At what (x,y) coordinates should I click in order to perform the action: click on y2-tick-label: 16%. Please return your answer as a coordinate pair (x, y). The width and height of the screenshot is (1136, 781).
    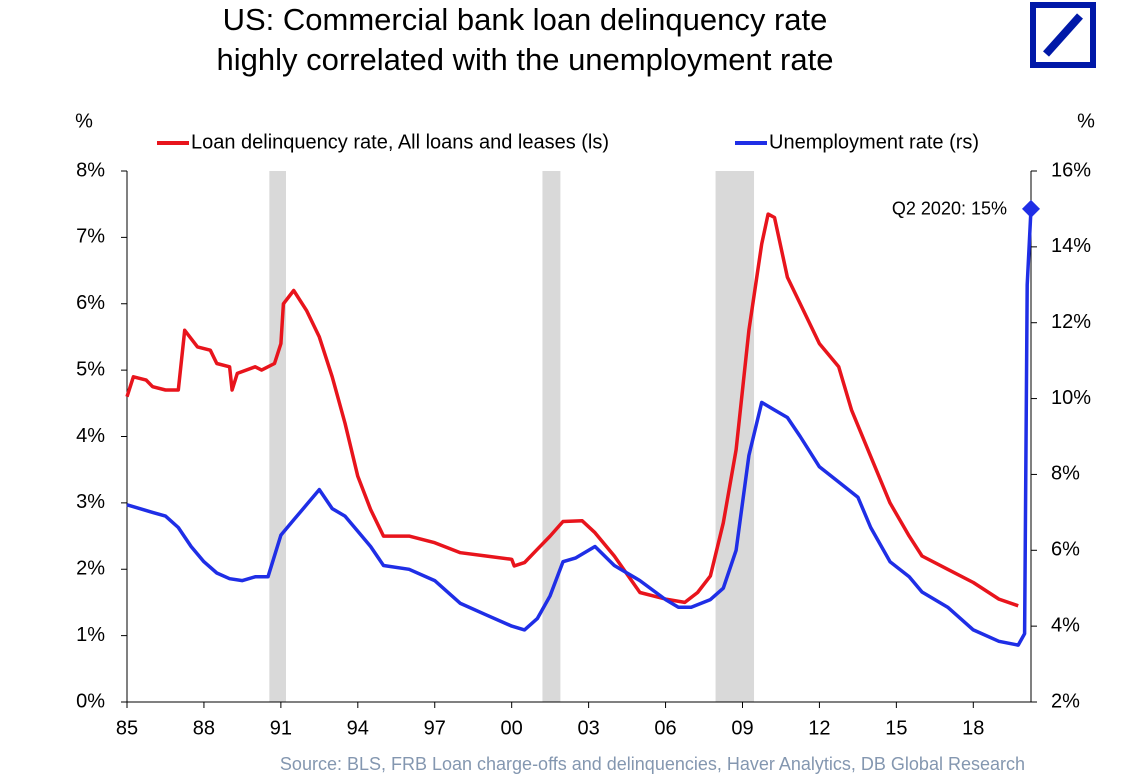
    Looking at the image, I should click on (1071, 170).